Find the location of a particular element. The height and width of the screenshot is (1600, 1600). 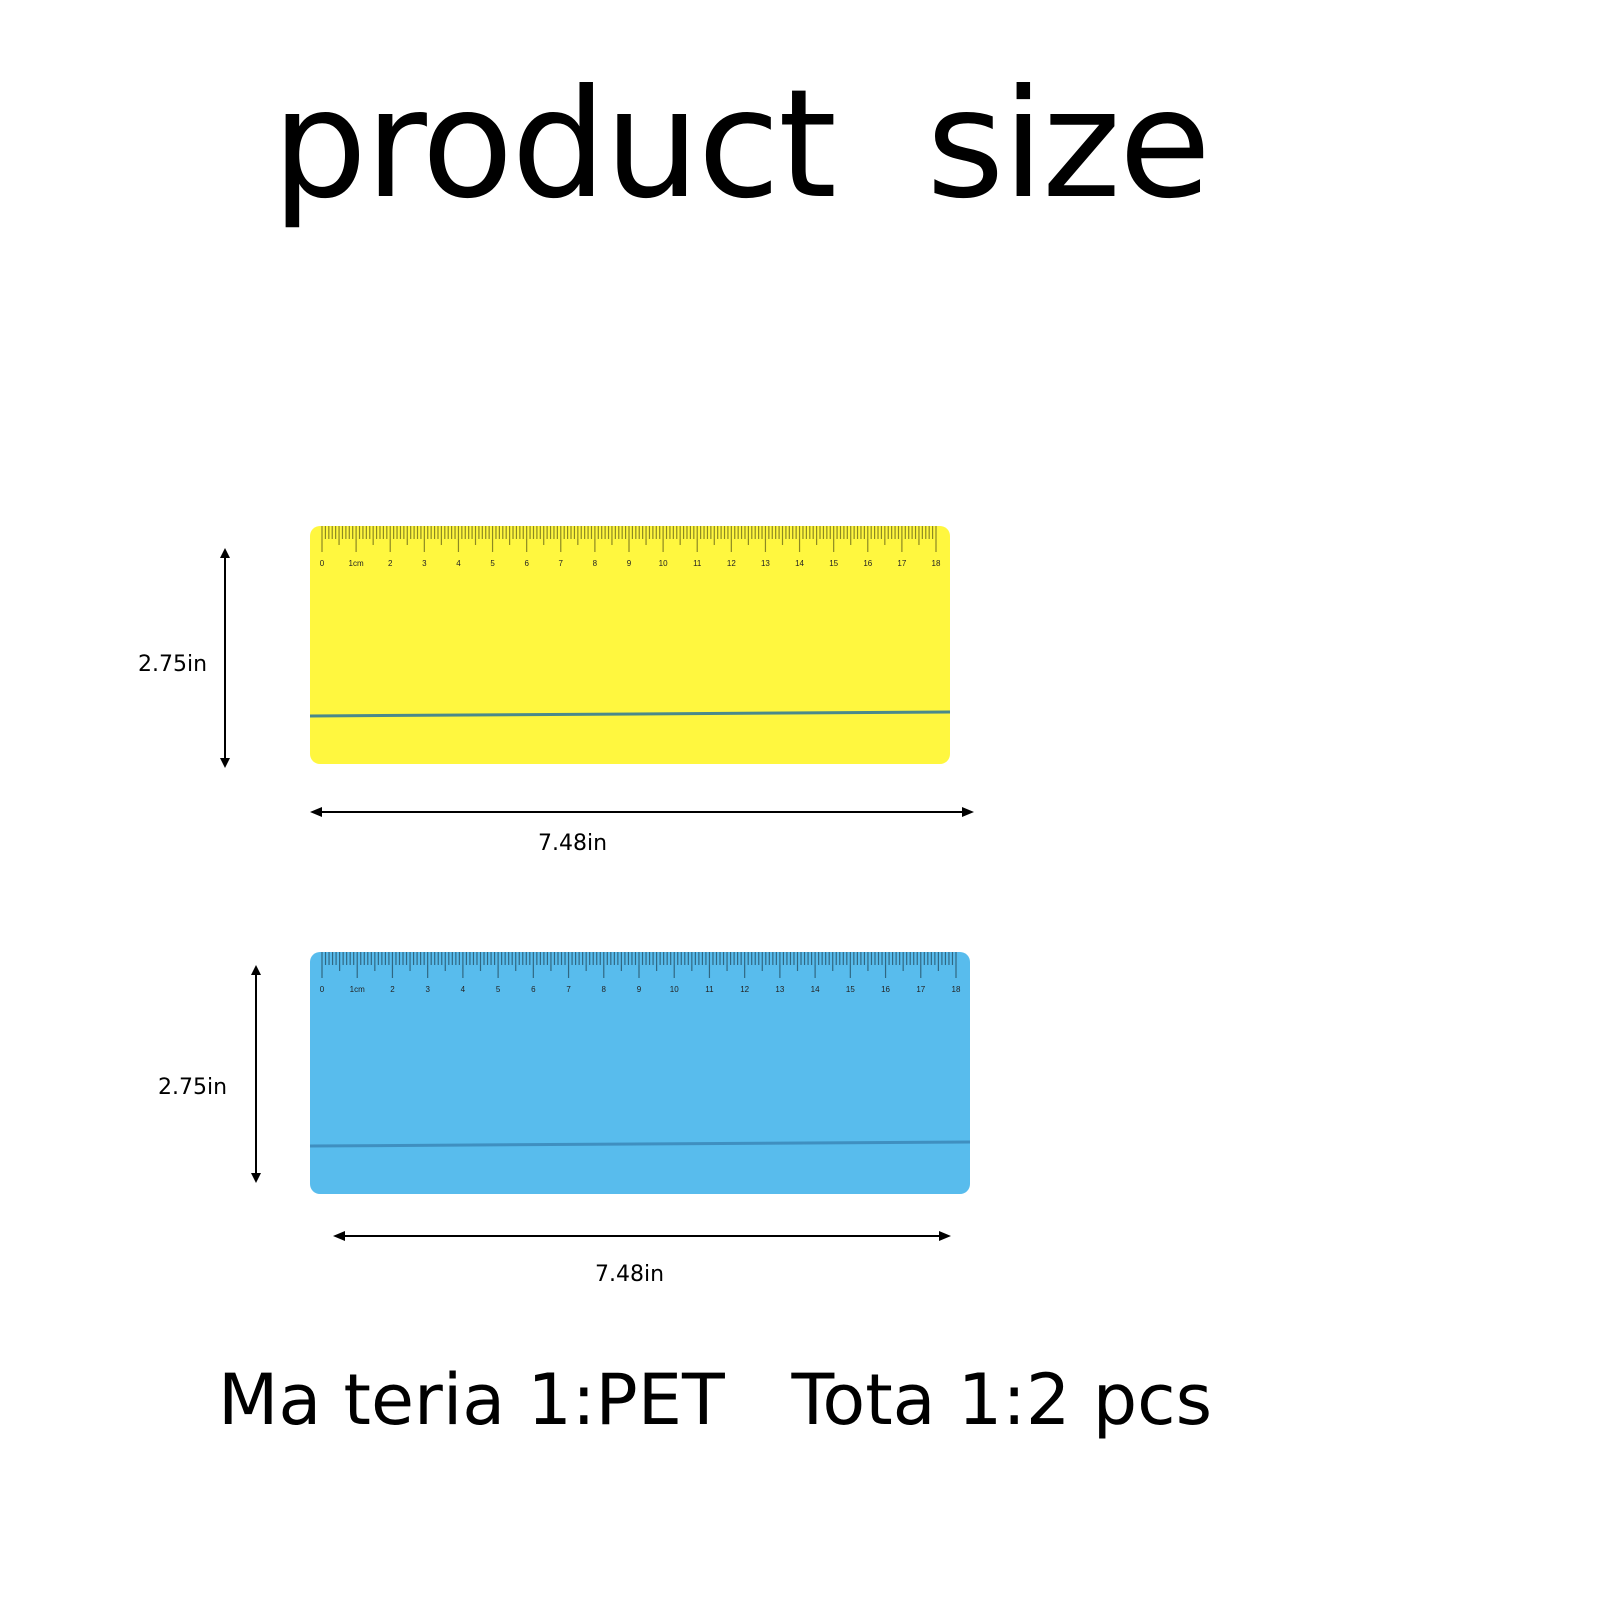

blue-ruler: 0 1cm 2 3 4 5 6 7 8 9 10 11 12 13 14 15 16 17 18 is located at coordinates (640, 1073).